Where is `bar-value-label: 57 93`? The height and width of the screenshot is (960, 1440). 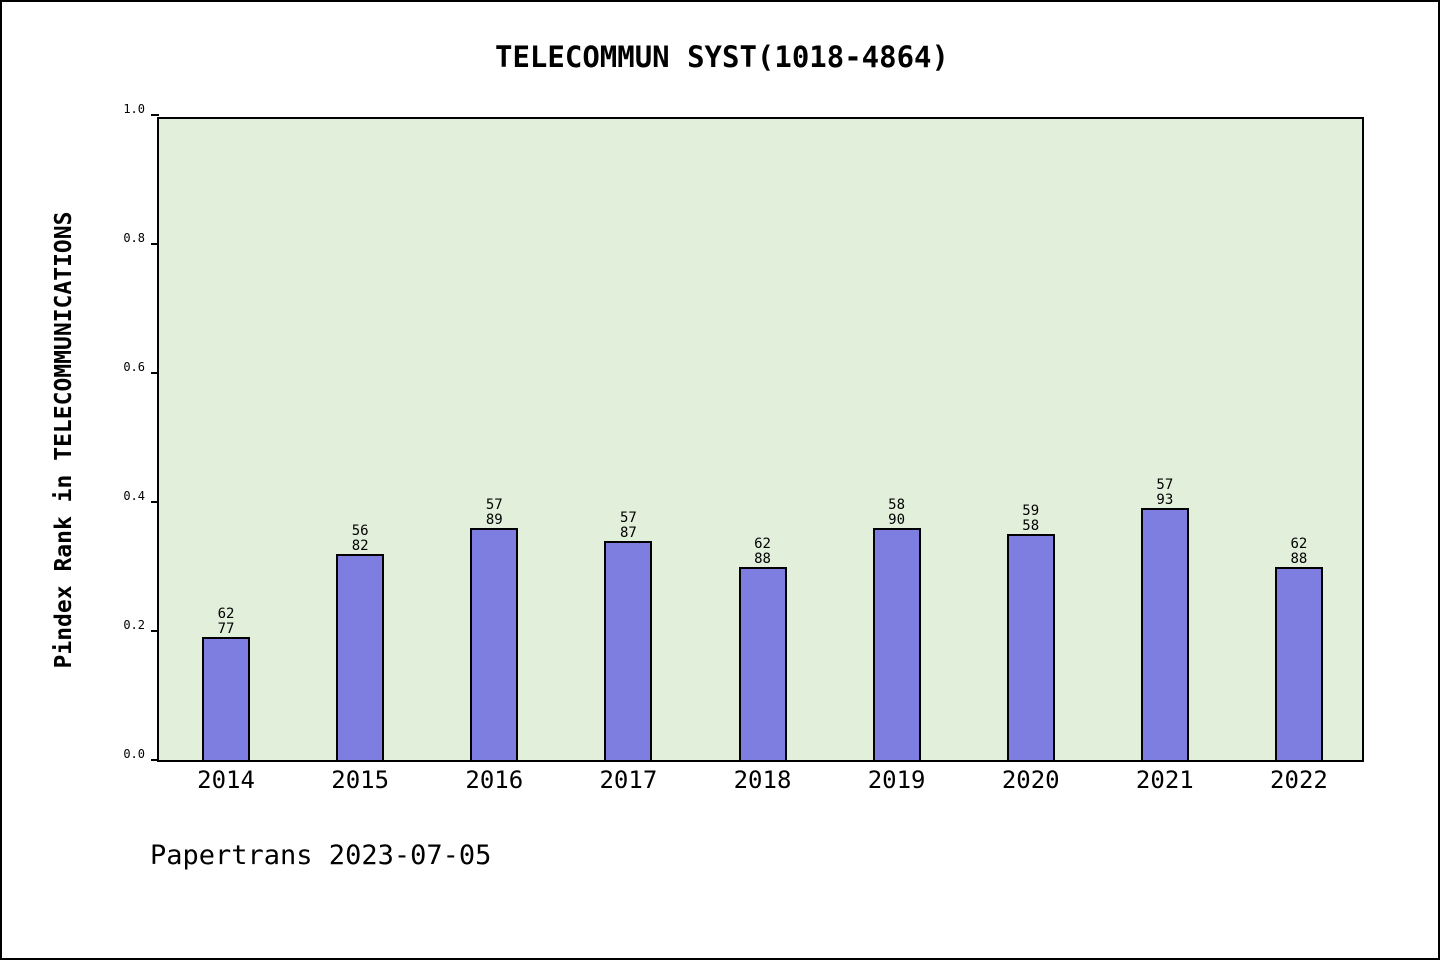 bar-value-label: 57 93 is located at coordinates (1164, 493).